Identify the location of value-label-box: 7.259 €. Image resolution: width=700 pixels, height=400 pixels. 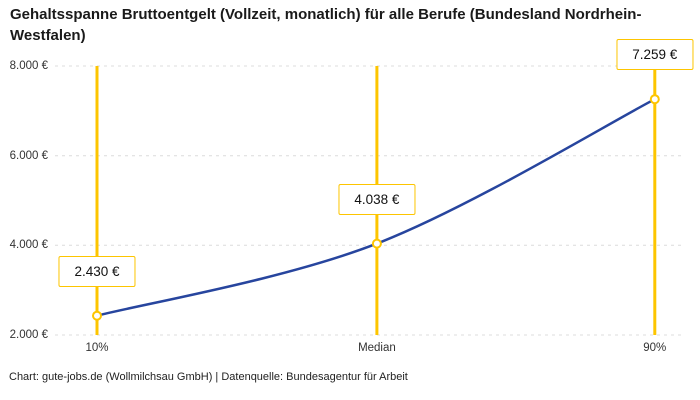
(655, 55).